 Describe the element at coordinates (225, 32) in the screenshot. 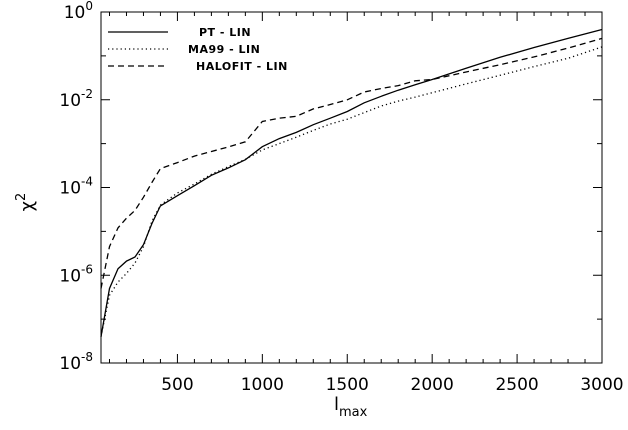

I see `legend-label: PT - LIN` at that location.